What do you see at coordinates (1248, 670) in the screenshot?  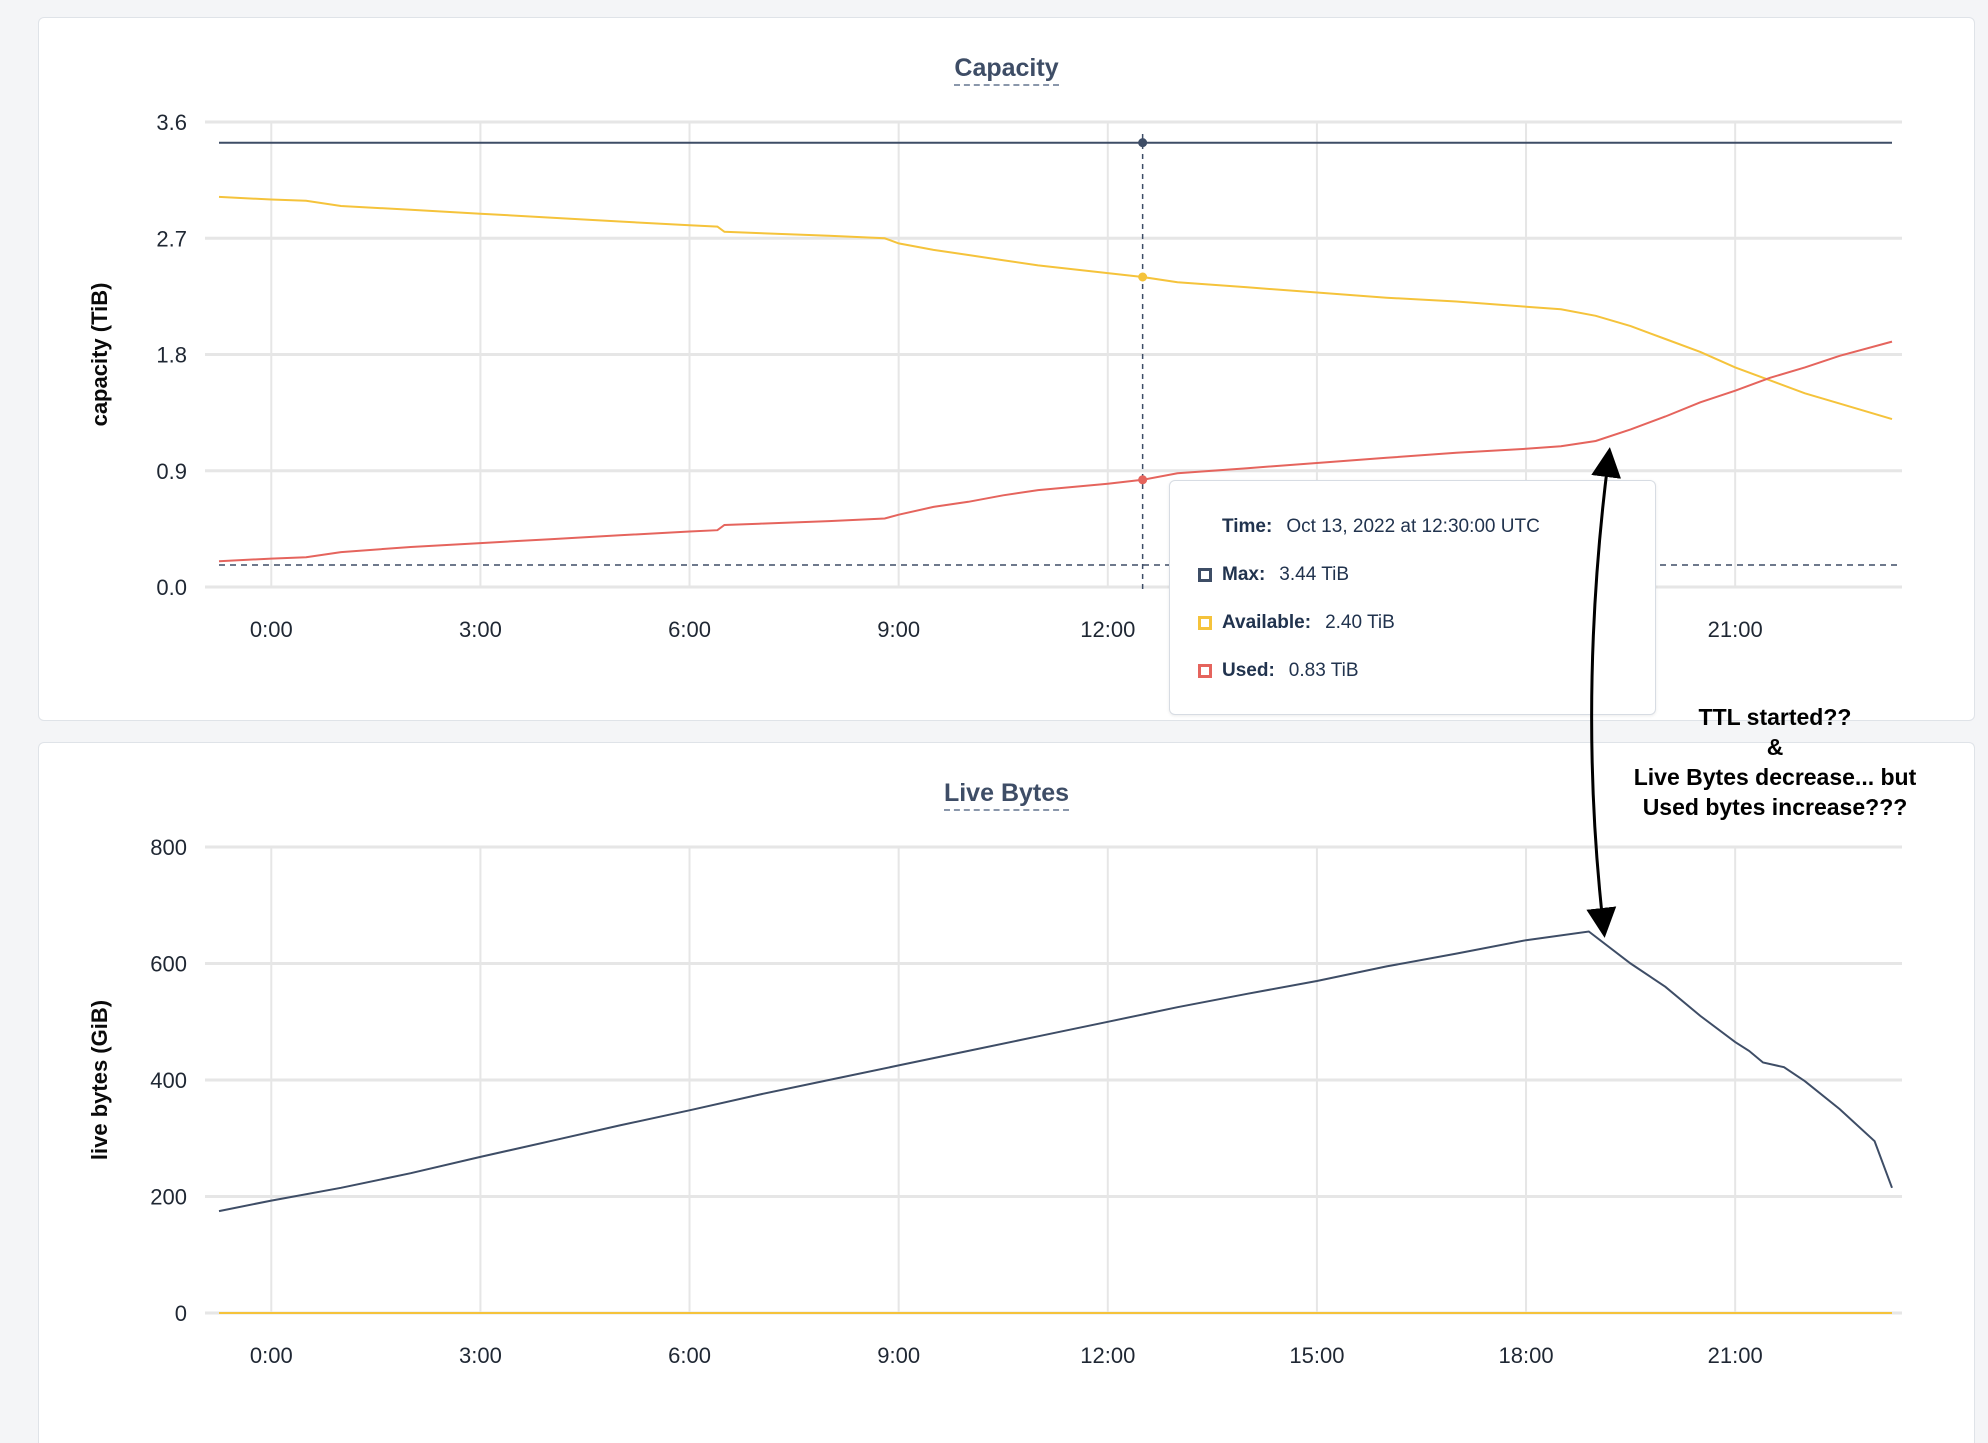 I see `tooltip-used-label: Used:` at bounding box center [1248, 670].